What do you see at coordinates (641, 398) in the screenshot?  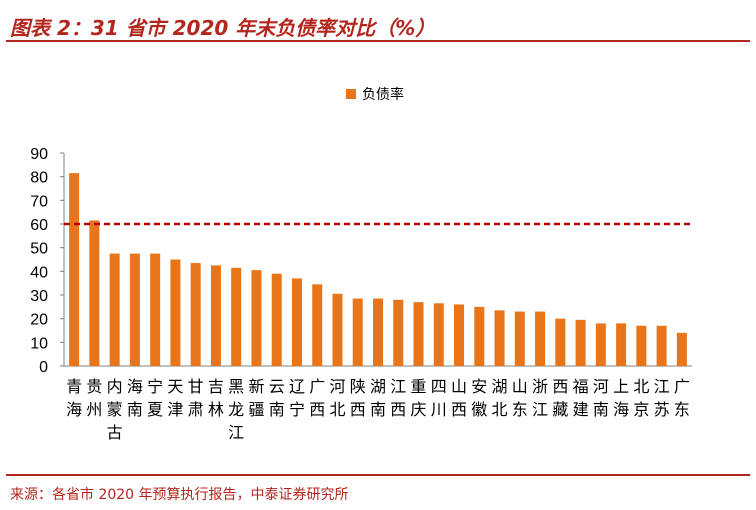 I see `x-tick-label: 北京` at bounding box center [641, 398].